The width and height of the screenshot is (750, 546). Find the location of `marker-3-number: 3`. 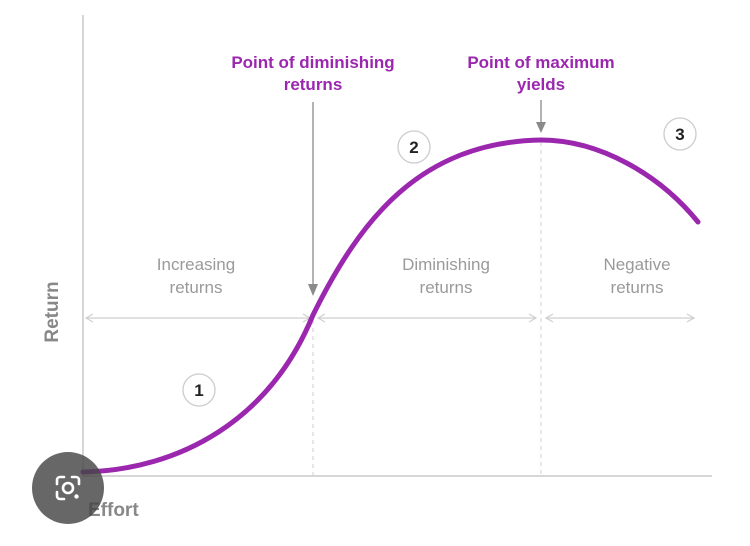

marker-3-number: 3 is located at coordinates (679, 134).